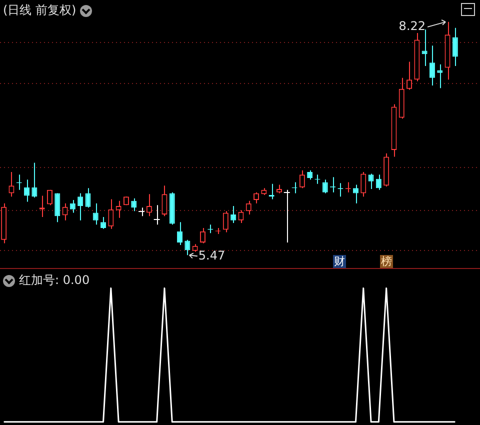  What do you see at coordinates (54, 280) in the screenshot?
I see `chart-title: 红加号: 0.00` at bounding box center [54, 280].